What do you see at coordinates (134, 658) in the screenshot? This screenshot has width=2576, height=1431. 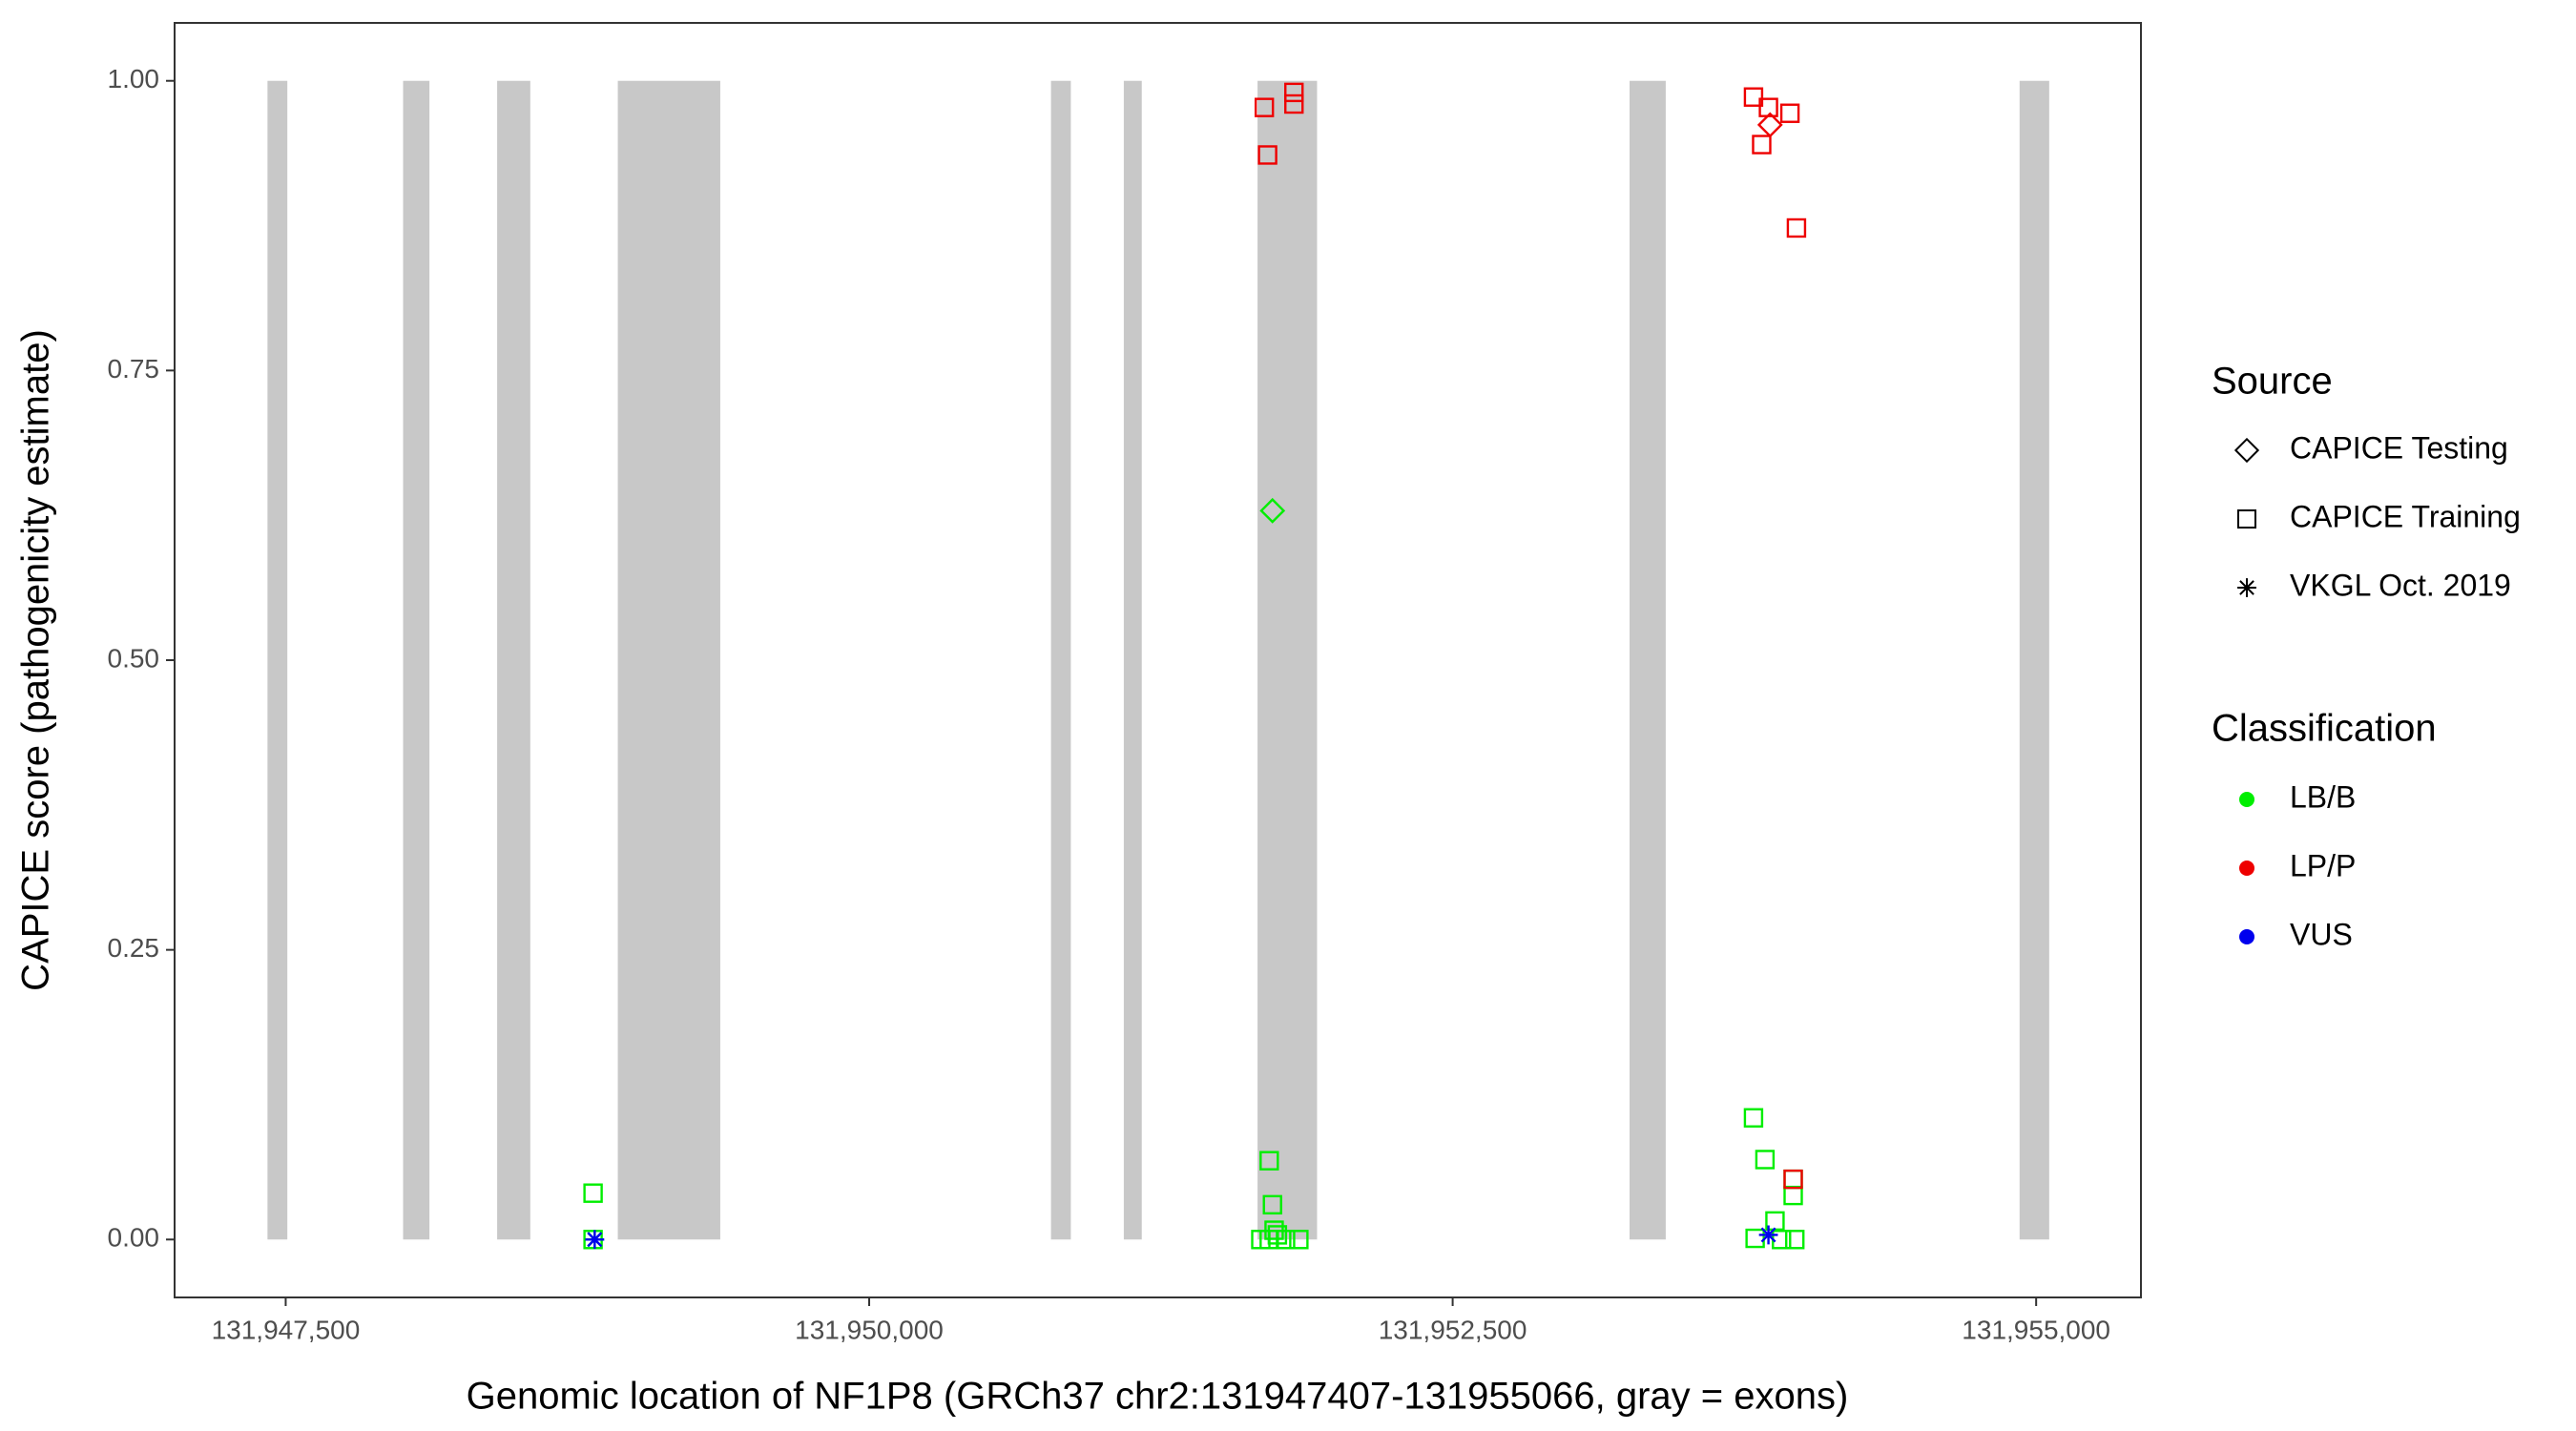 I see `y-tick-label: 0.50` at bounding box center [134, 658].